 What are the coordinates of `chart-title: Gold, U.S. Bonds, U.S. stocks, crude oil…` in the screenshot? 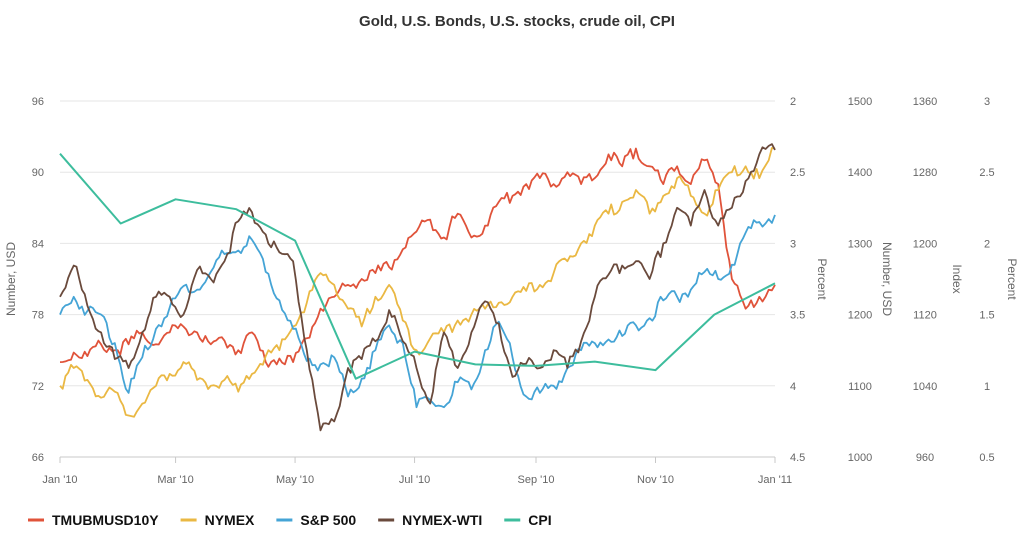 It's located at (517, 21).